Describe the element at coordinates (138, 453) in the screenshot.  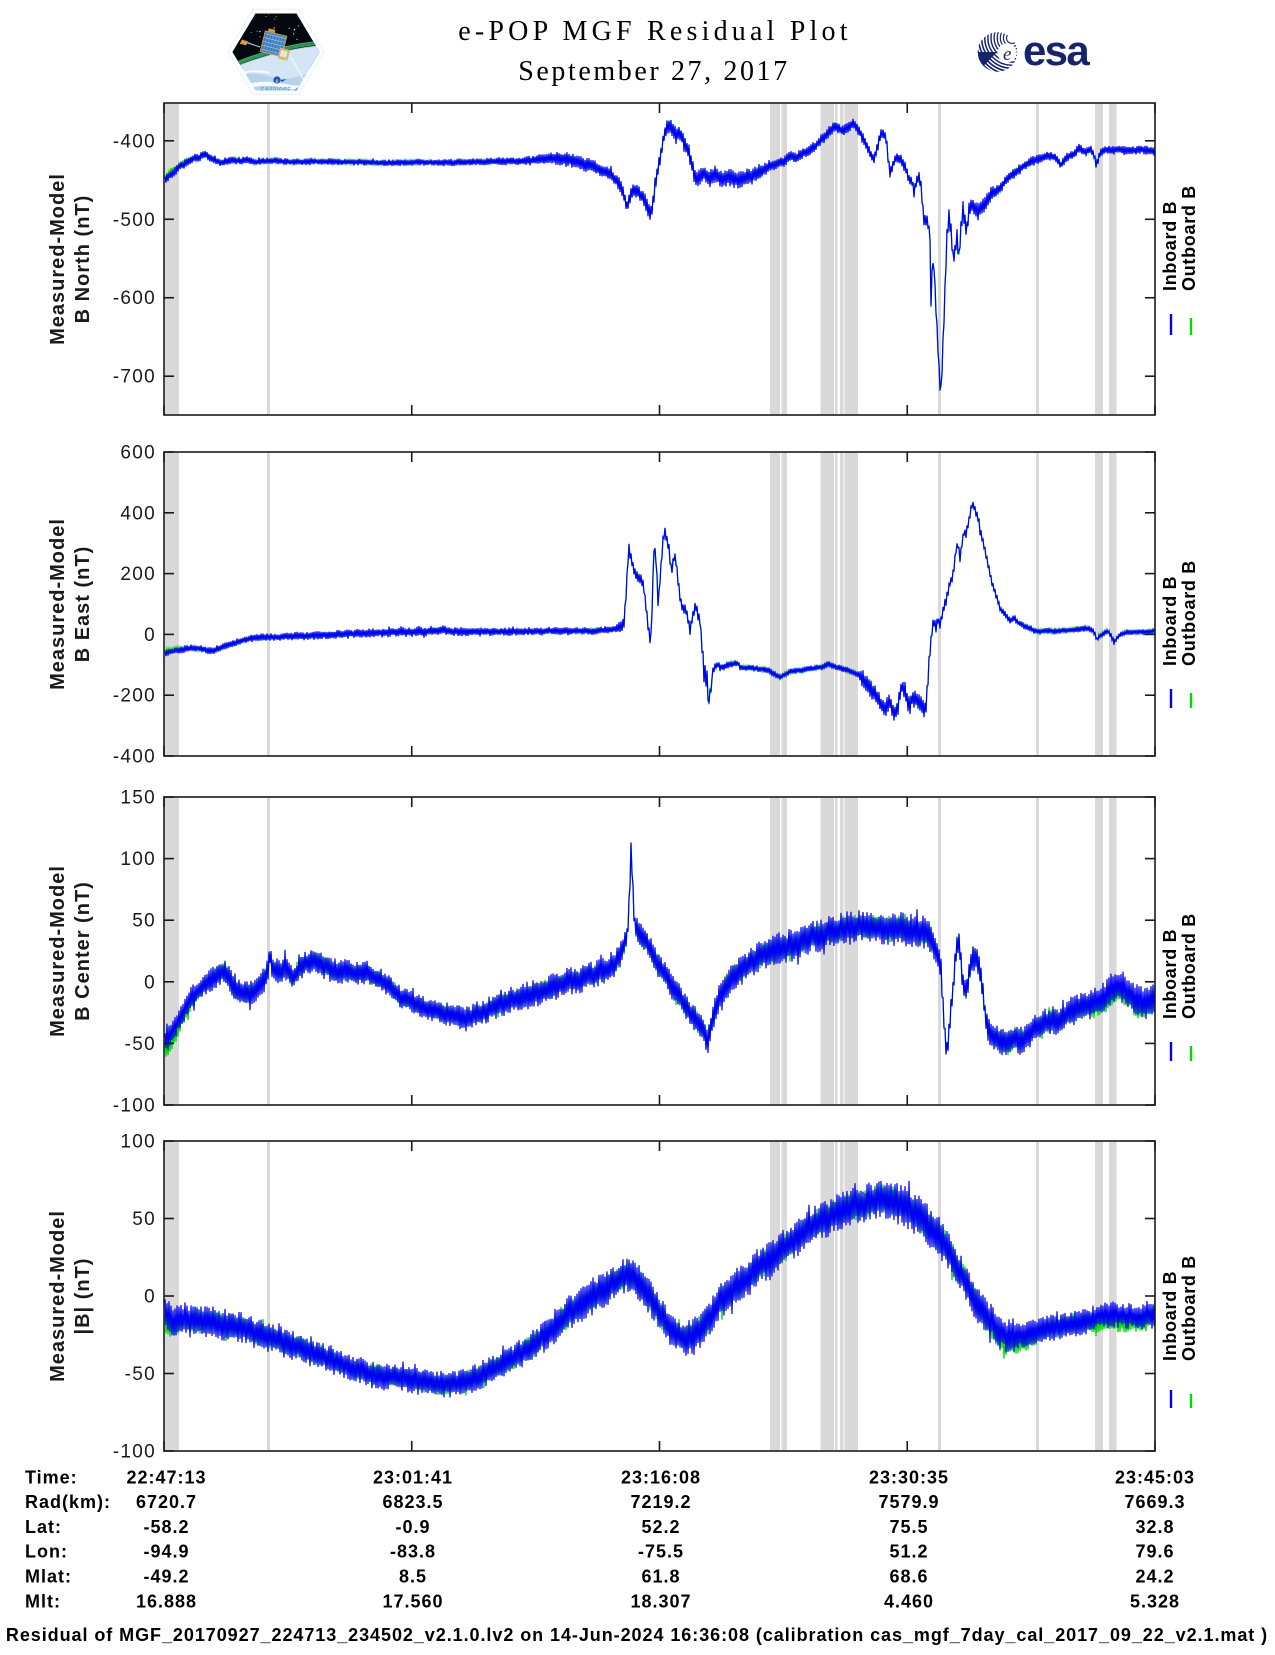
I see `svg-text: 600` at that location.